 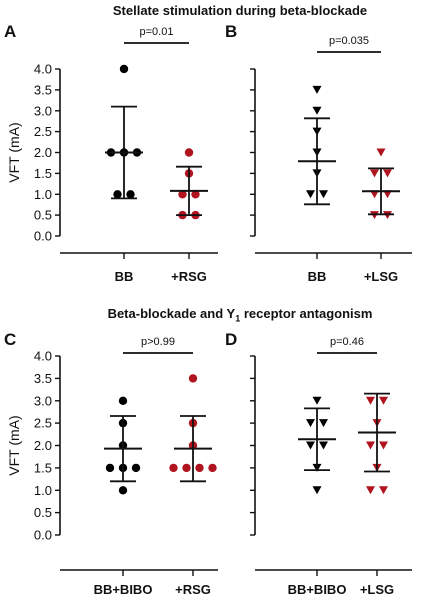 I want to click on panel-letter-d: D, so click(x=231, y=339).